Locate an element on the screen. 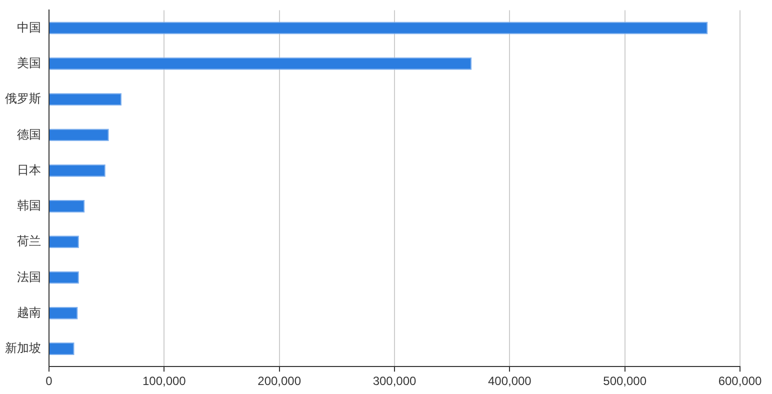  x-tick-label: 200,000 is located at coordinates (280, 381).